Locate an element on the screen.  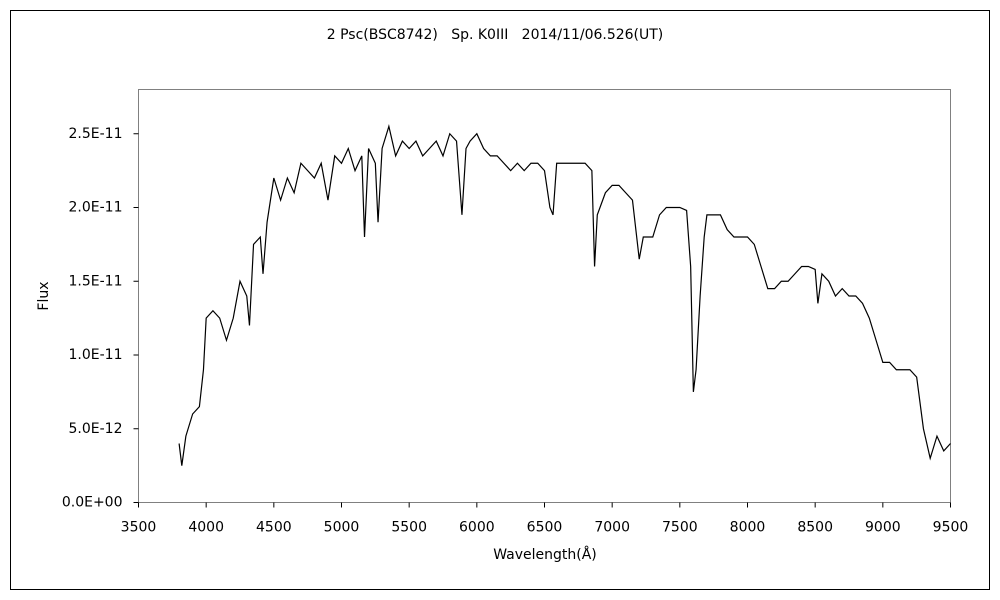
x-tick-label: 9500 is located at coordinates (951, 528).